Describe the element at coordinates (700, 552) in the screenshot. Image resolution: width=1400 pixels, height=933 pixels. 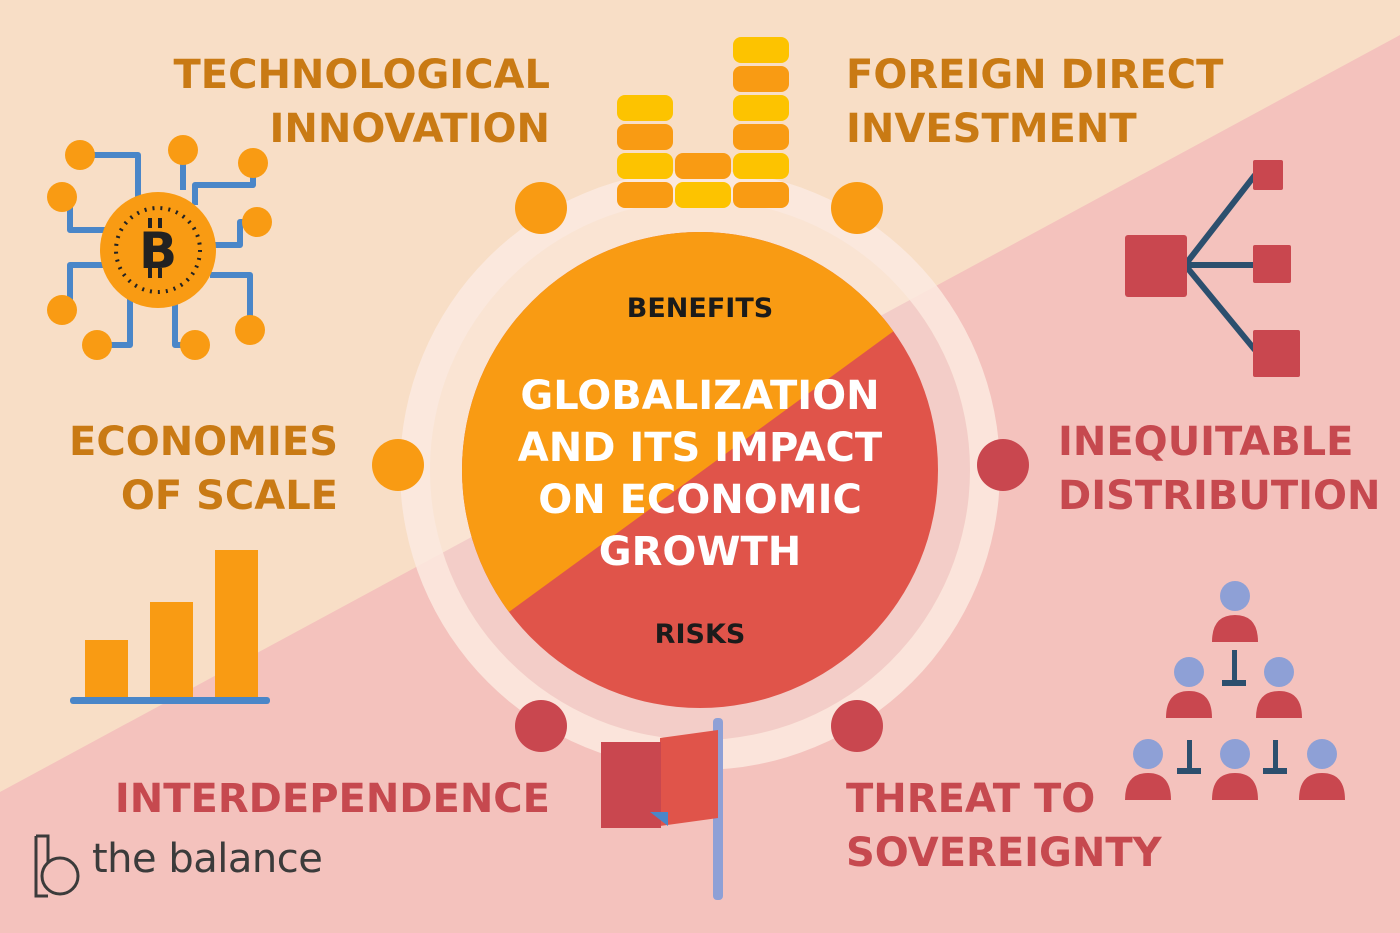
I see `center-title-line: GROWTH` at that location.